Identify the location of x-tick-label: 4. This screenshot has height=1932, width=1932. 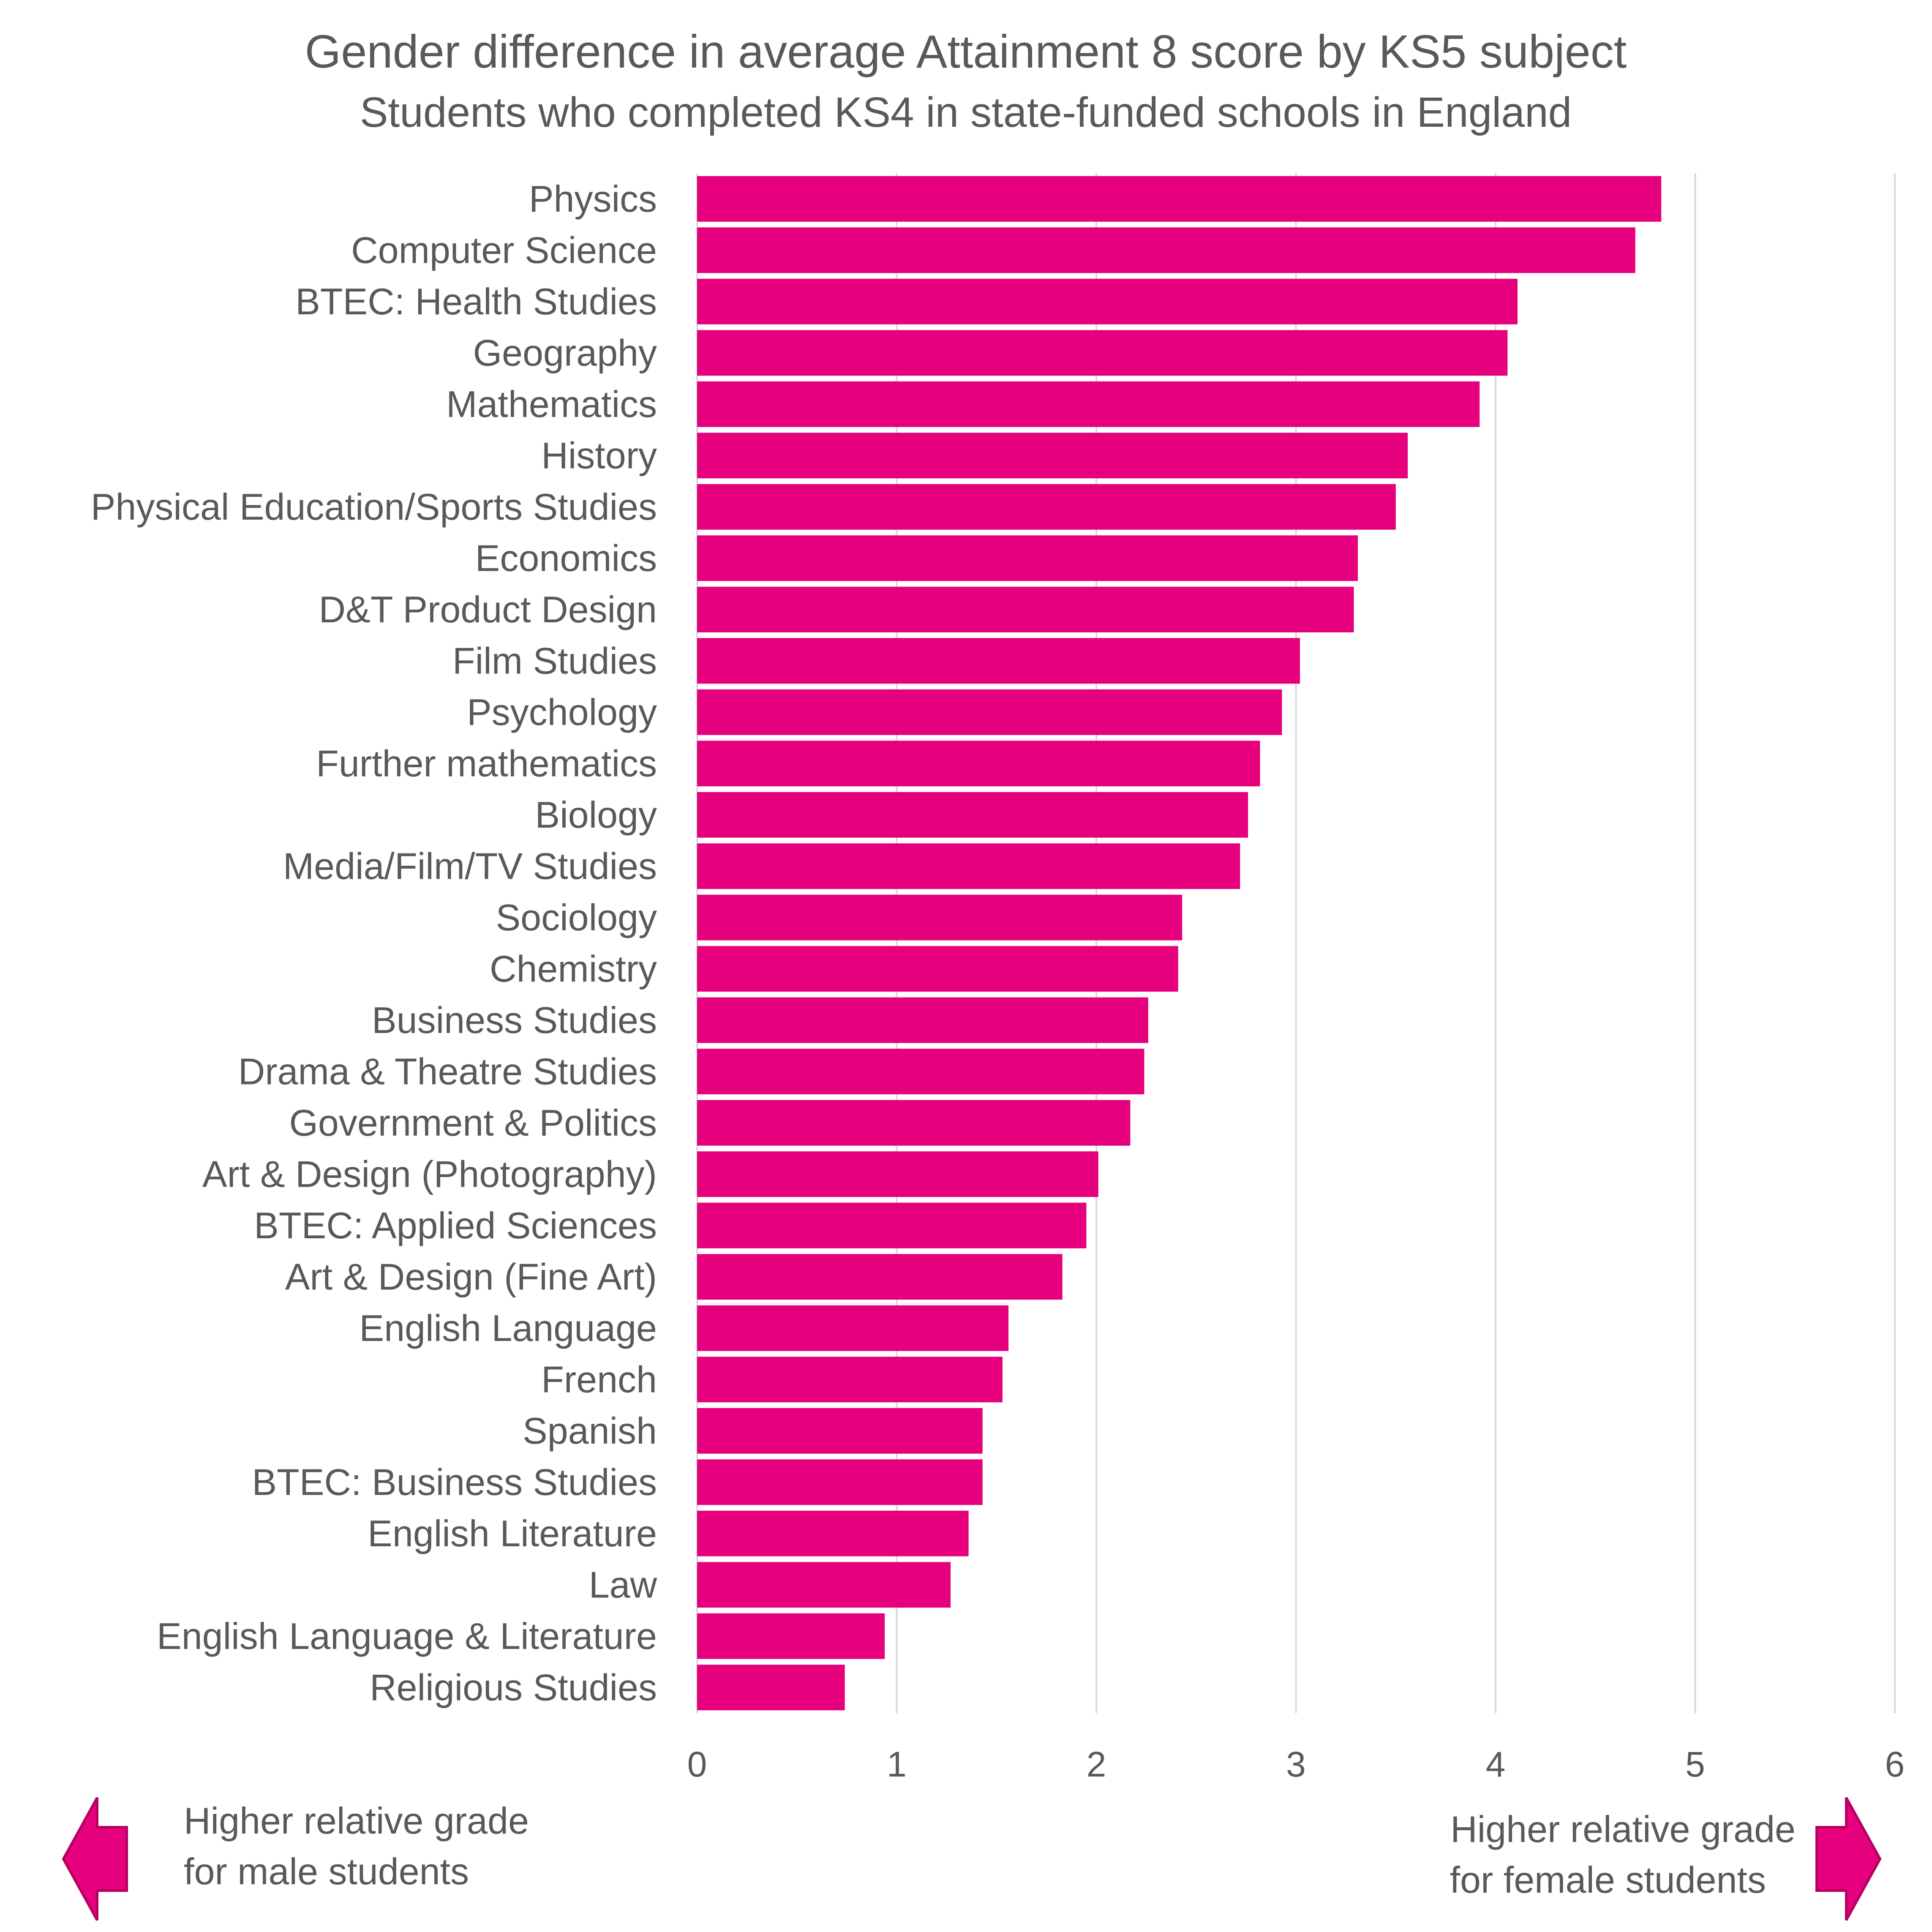
(1496, 1764).